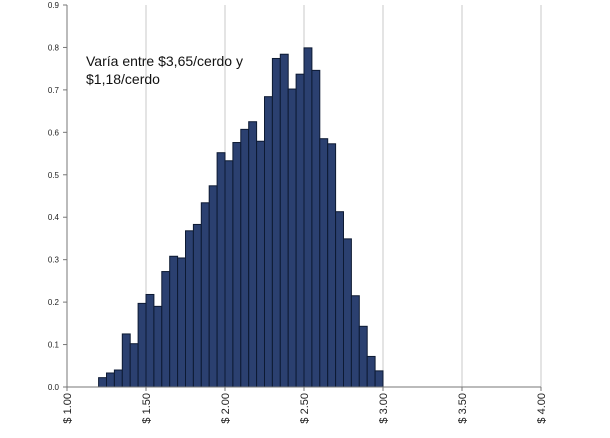 This screenshot has width=610, height=438. What do you see at coordinates (54, 132) in the screenshot?
I see `y-tick-label: 0.6` at bounding box center [54, 132].